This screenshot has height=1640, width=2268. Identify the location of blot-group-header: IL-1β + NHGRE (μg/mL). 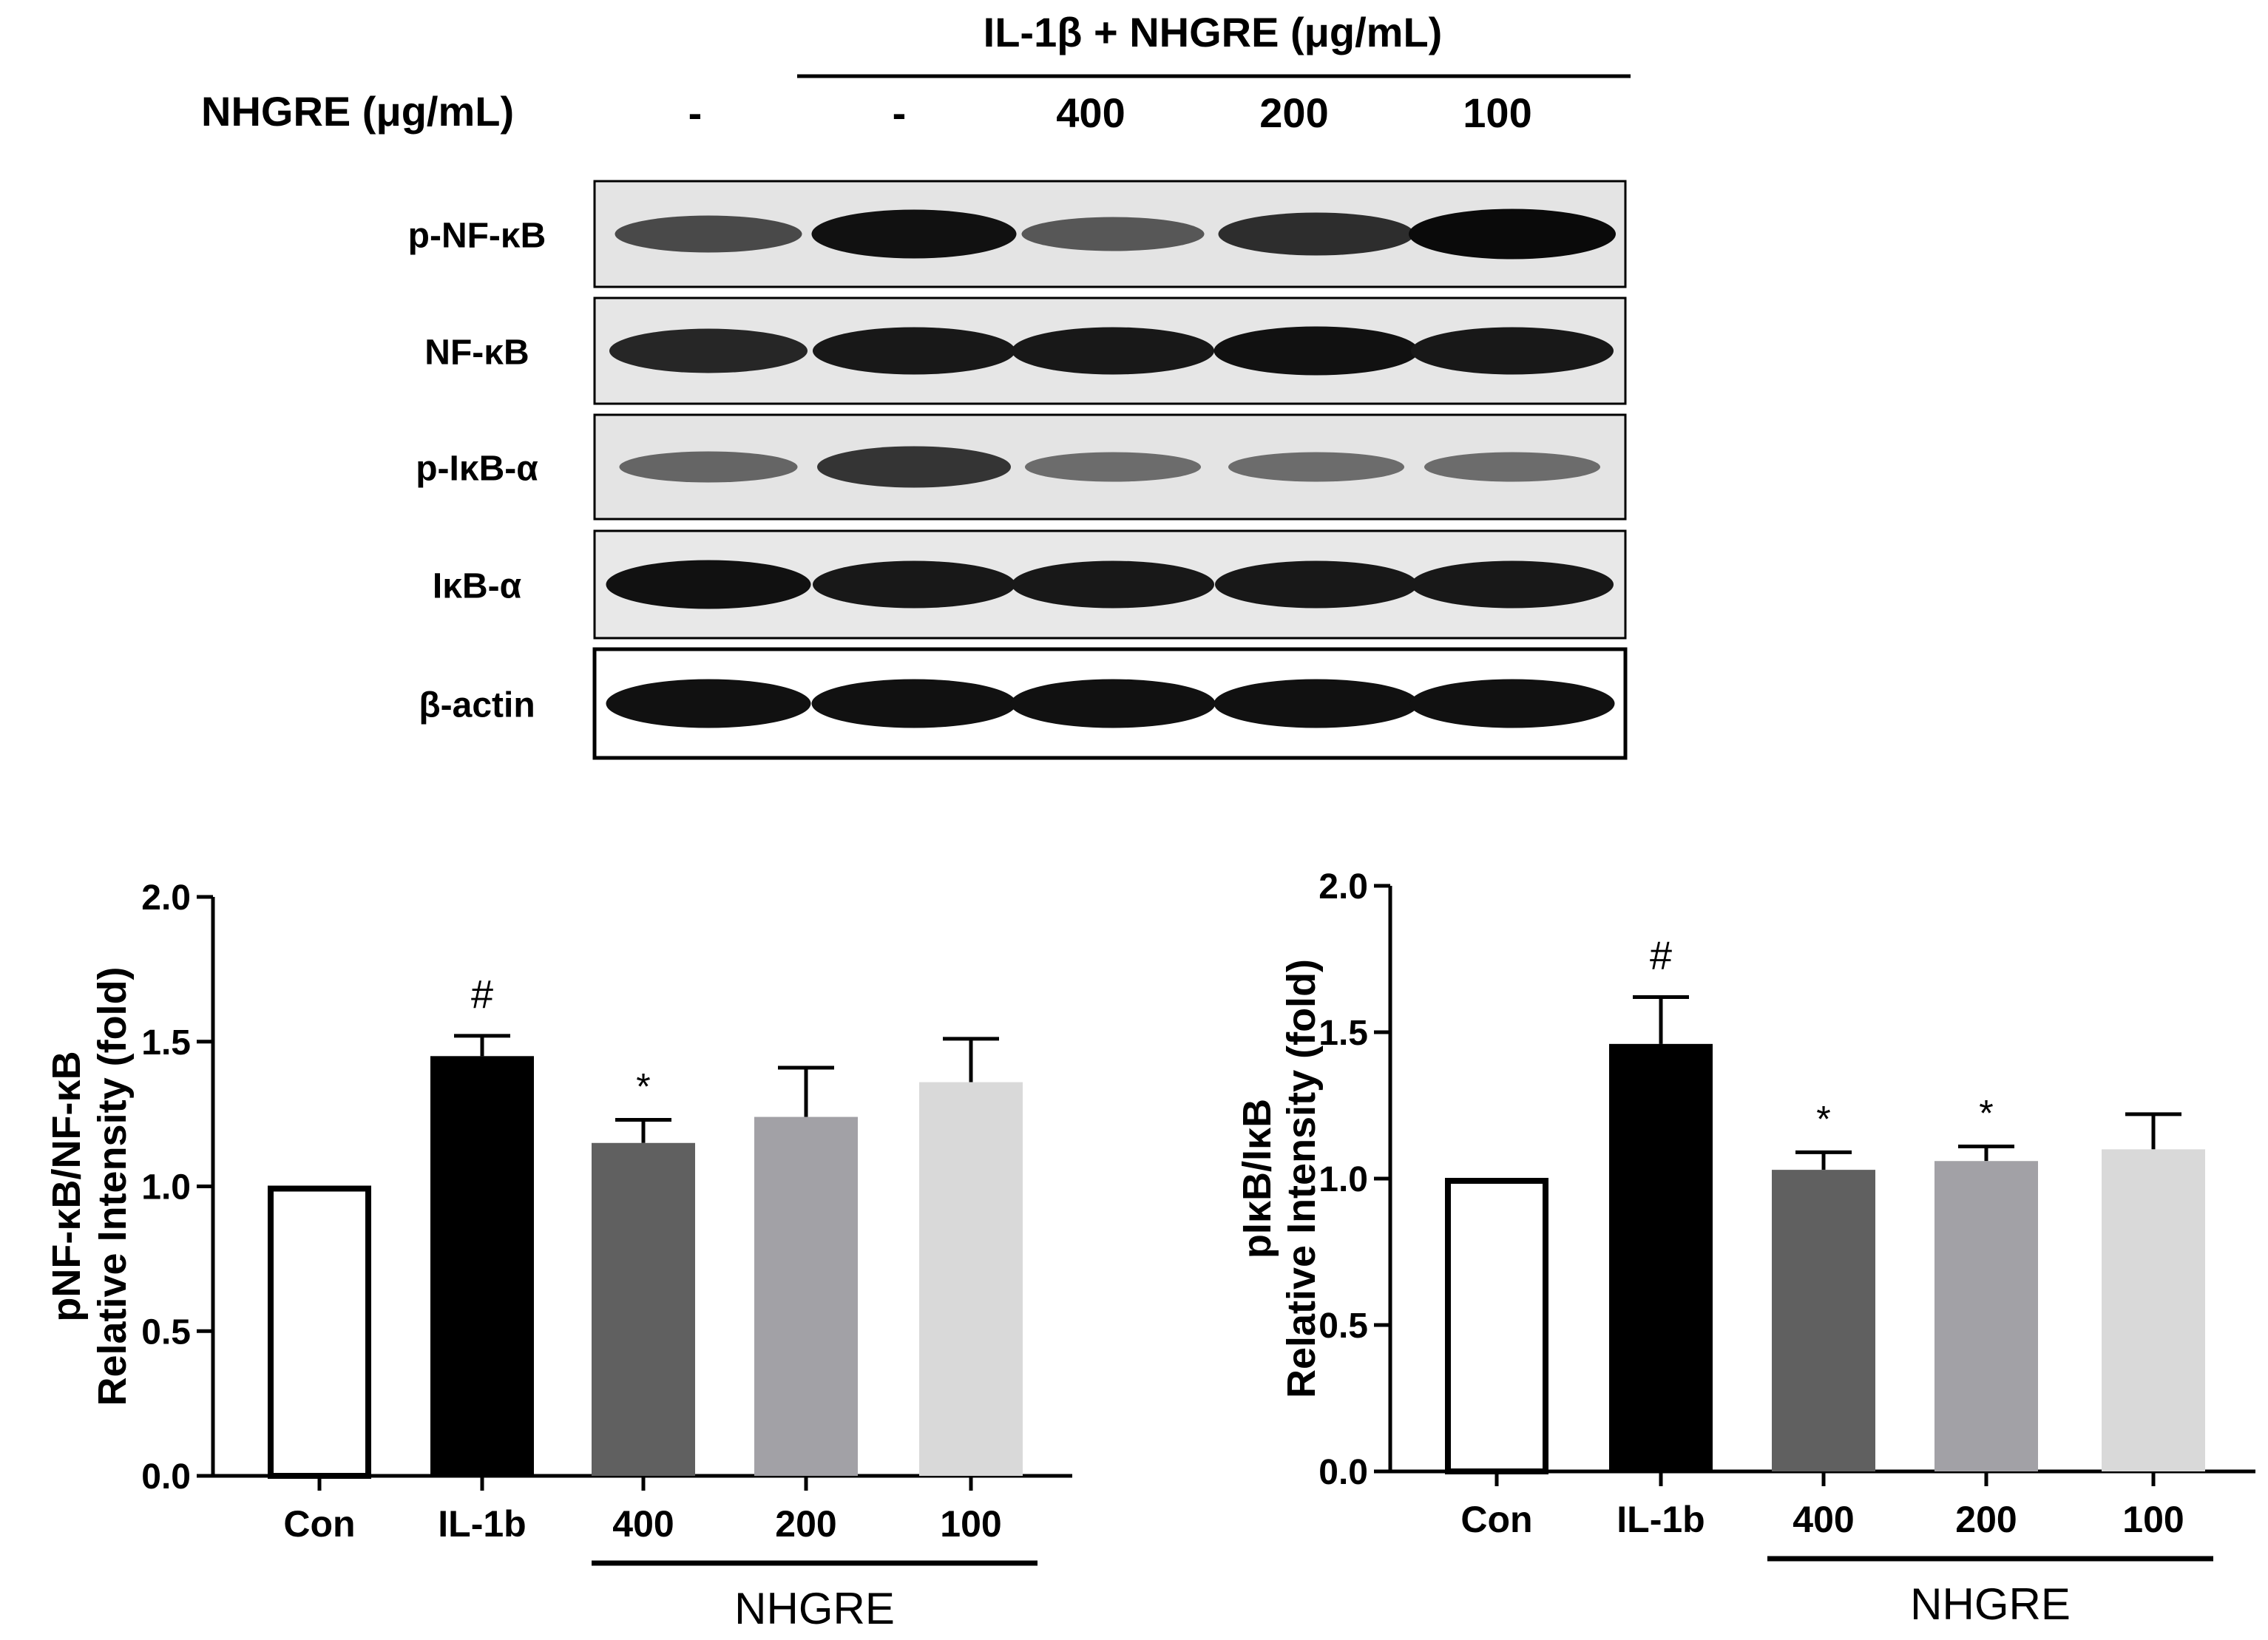
(1214, 32).